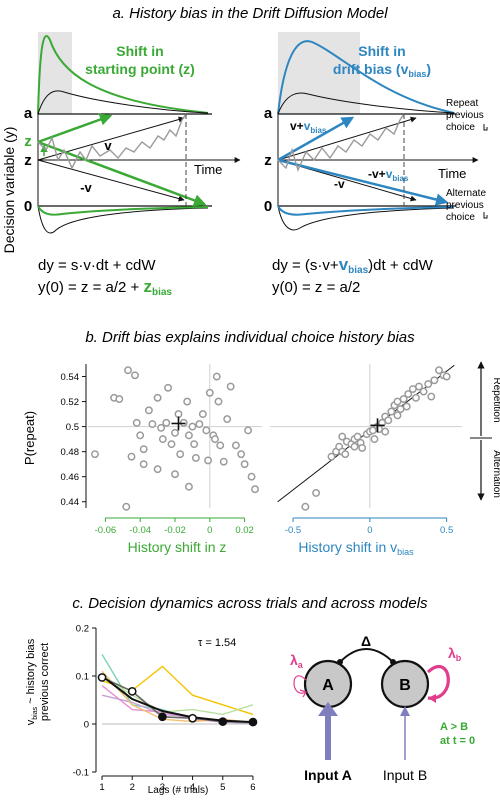 This screenshot has width=500, height=805. What do you see at coordinates (209, 530) in the screenshot?
I see `x-tick-label: 0` at bounding box center [209, 530].